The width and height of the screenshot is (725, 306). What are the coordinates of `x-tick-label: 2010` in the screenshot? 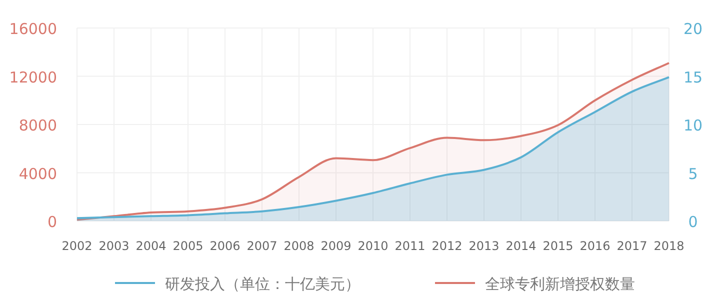 It's located at (373, 246).